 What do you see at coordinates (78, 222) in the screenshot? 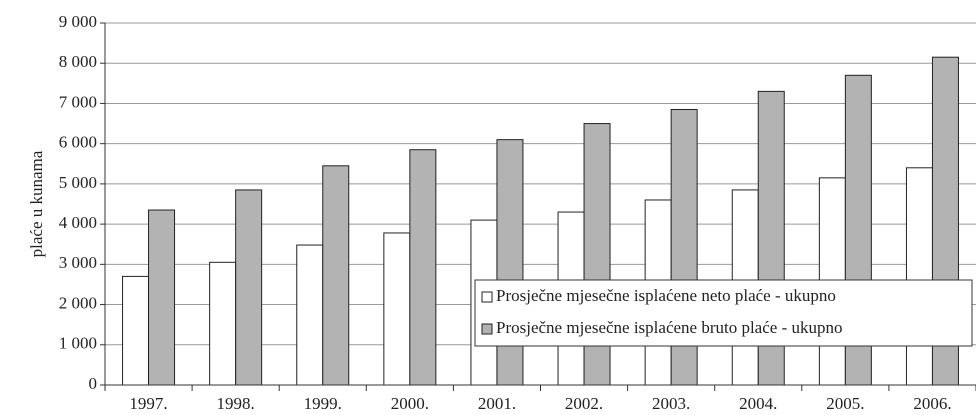
I see `y-tick-label: 4 000` at bounding box center [78, 222].